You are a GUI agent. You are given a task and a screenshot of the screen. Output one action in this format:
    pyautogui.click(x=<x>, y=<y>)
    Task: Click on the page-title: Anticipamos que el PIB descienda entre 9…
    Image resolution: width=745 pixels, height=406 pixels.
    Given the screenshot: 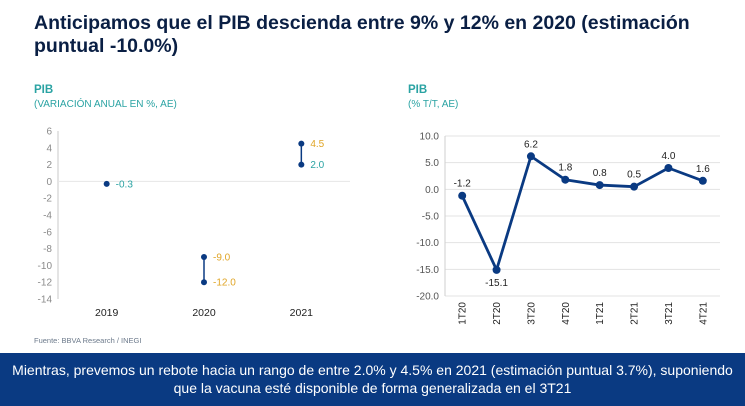 What is the action you would take?
    pyautogui.click(x=362, y=34)
    